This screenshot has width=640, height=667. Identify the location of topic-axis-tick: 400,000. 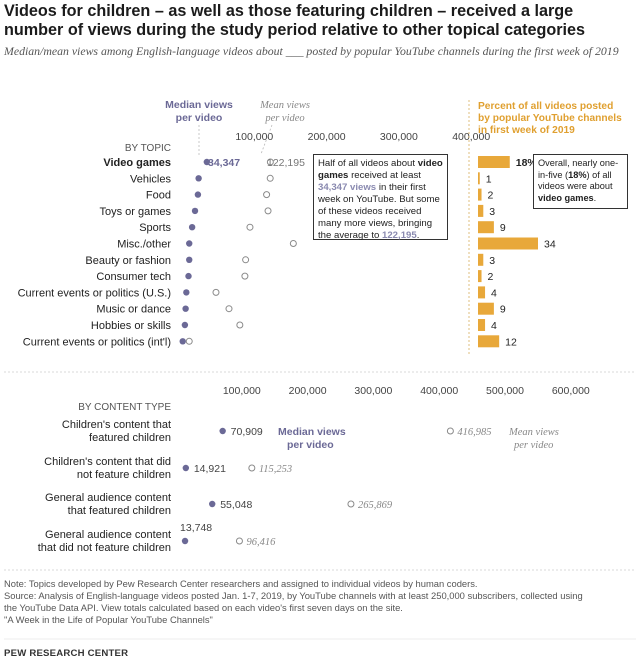
(471, 137).